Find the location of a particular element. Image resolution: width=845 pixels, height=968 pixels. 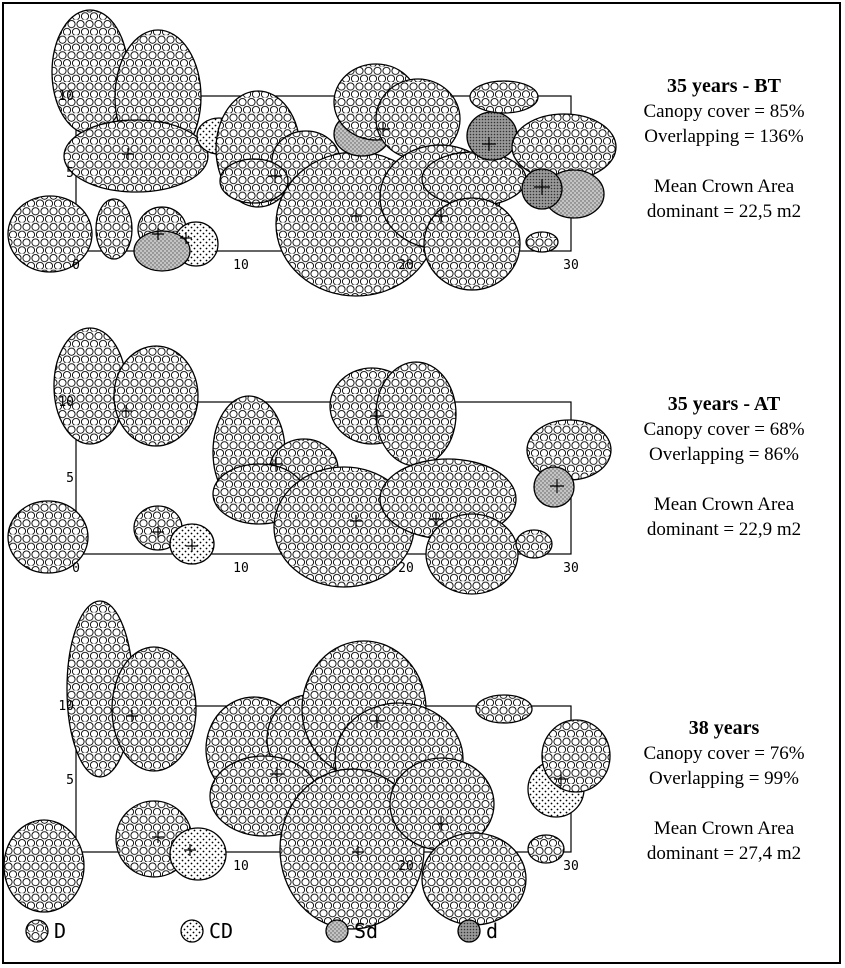

legend-item-cd: CD is located at coordinates (205, 931).